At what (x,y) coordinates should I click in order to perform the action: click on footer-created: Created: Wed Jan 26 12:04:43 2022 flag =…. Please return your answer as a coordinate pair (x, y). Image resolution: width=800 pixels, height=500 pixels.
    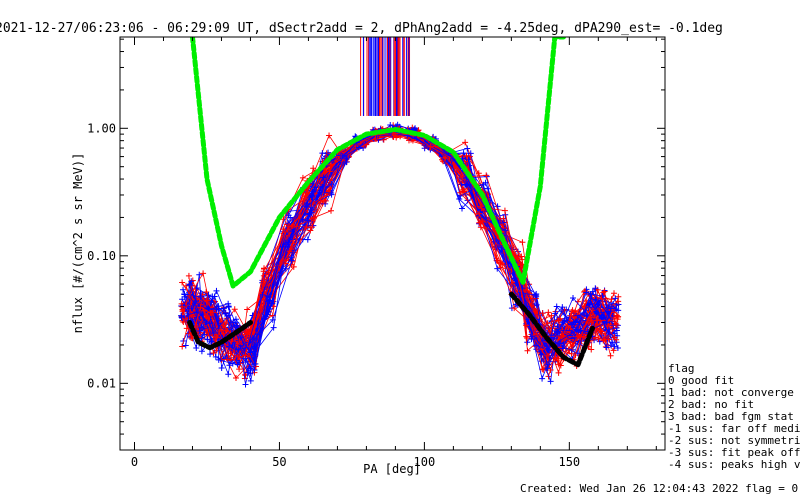
    Looking at the image, I should click on (659, 488).